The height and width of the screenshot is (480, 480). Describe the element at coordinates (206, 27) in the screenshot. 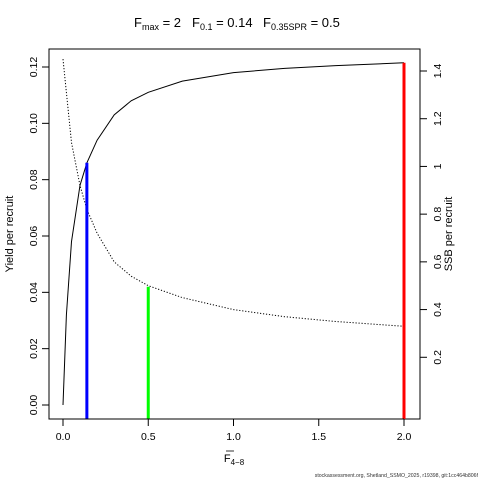

I see `title-f01-sub: 0.1` at that location.